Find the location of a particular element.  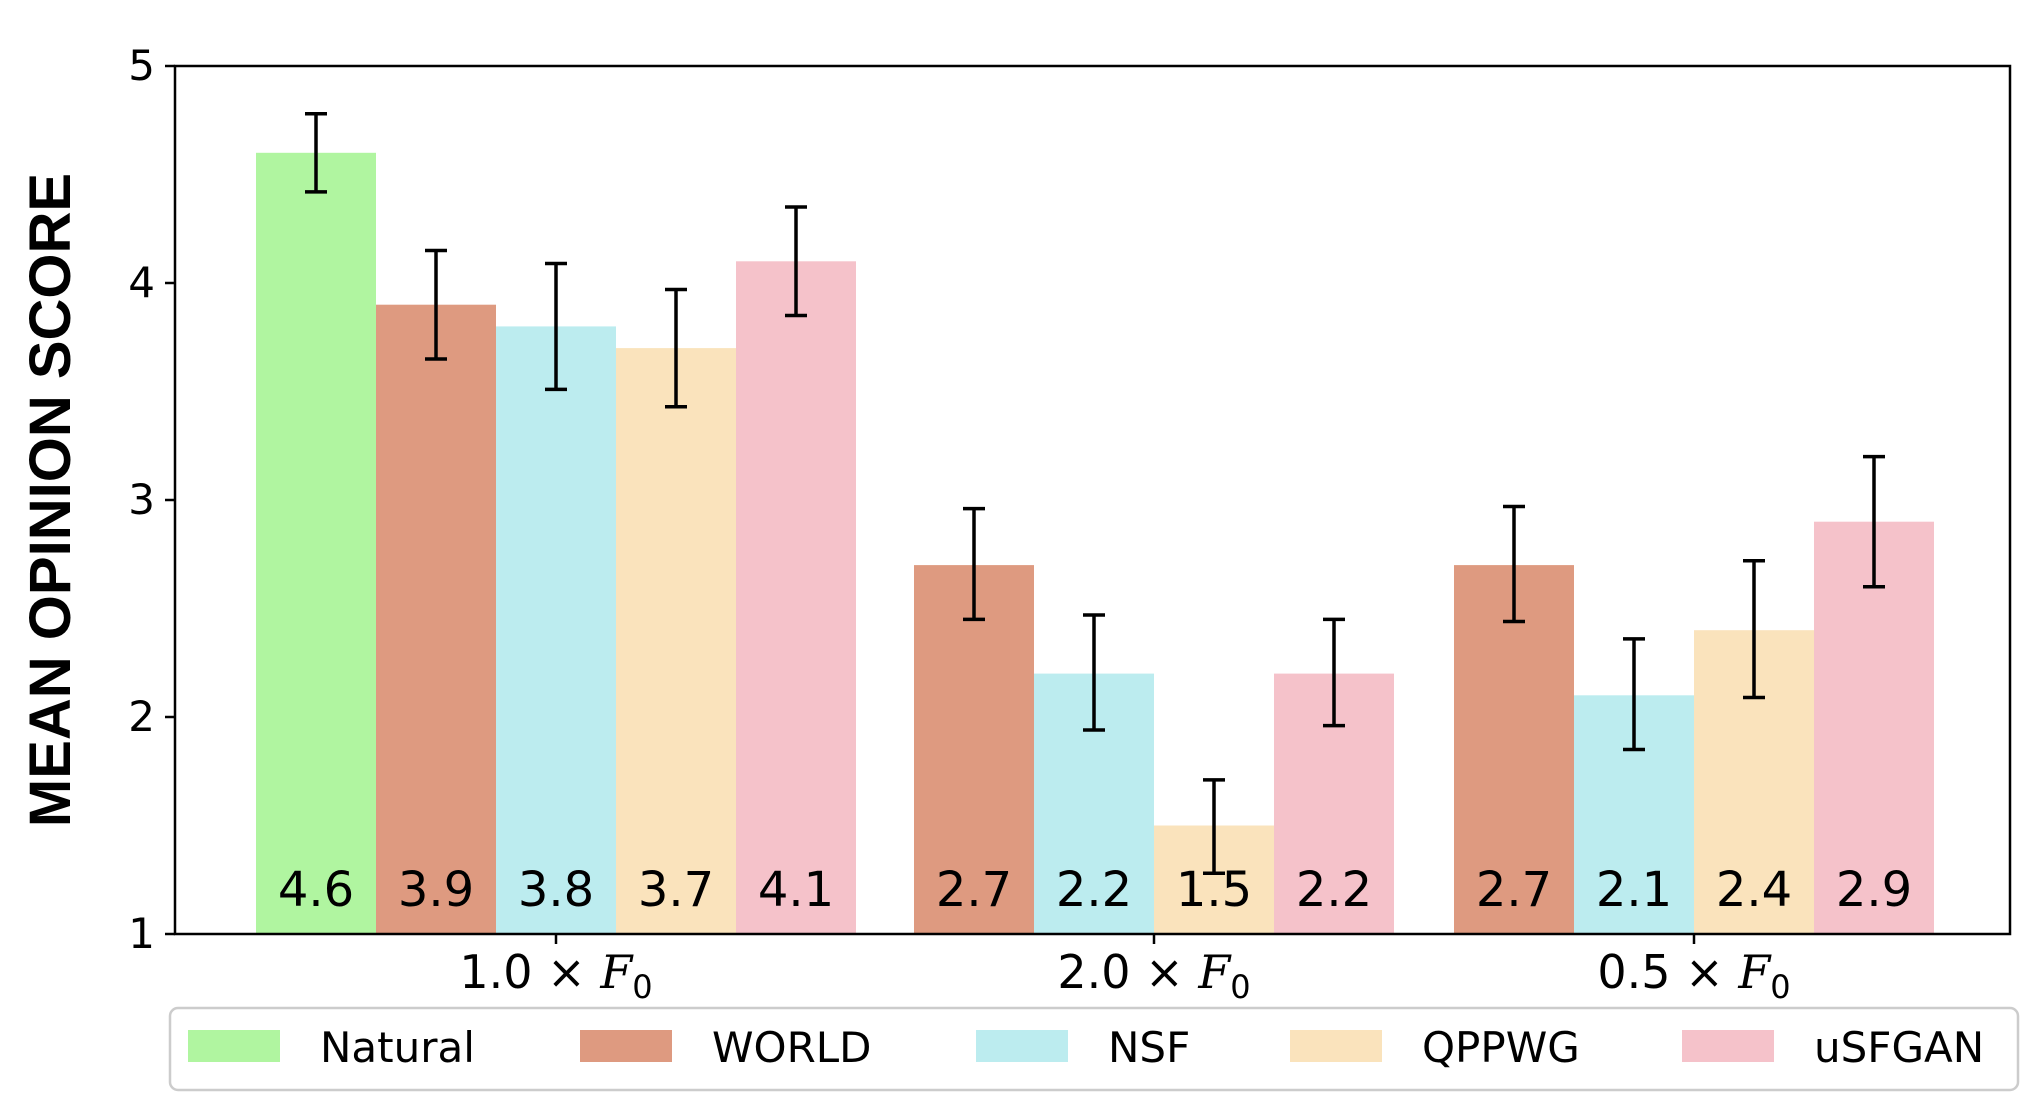

error-bar-nsf-cat0 is located at coordinates (556, 326).